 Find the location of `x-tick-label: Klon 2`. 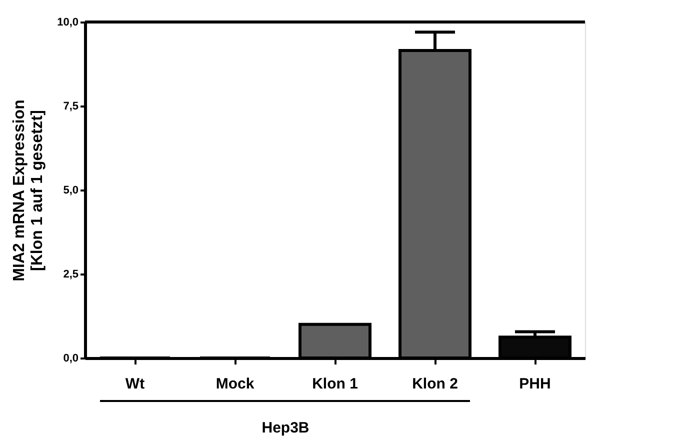

x-tick-label: Klon 2 is located at coordinates (435, 384).